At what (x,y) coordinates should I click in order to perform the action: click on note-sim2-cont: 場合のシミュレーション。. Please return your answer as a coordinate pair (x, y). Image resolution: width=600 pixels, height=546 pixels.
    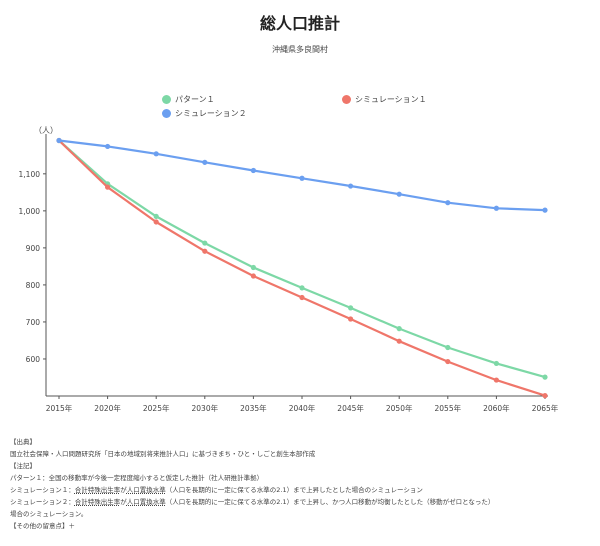
    Looking at the image, I should click on (49, 514).